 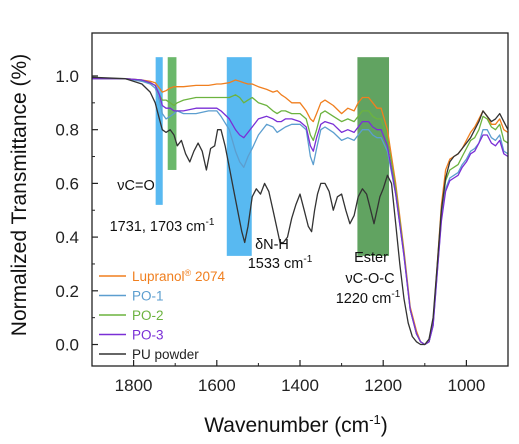 What do you see at coordinates (162, 206) in the screenshot?
I see `annotation-co-stretch: νC=O 1731, 1703 cm-1` at bounding box center [162, 206].